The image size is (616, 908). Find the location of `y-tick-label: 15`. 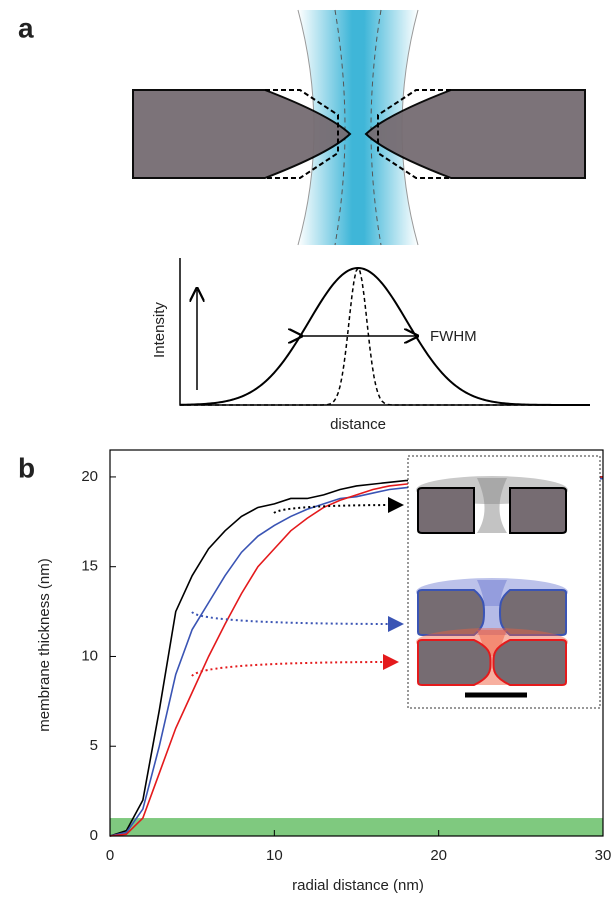

y-tick-label: 15 is located at coordinates (89, 566).